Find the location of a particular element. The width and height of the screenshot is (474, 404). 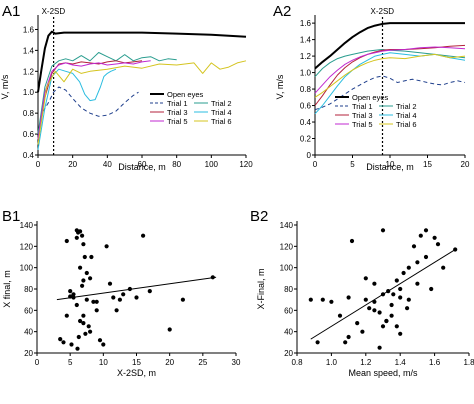

trend-line is located at coordinates (136, 288).